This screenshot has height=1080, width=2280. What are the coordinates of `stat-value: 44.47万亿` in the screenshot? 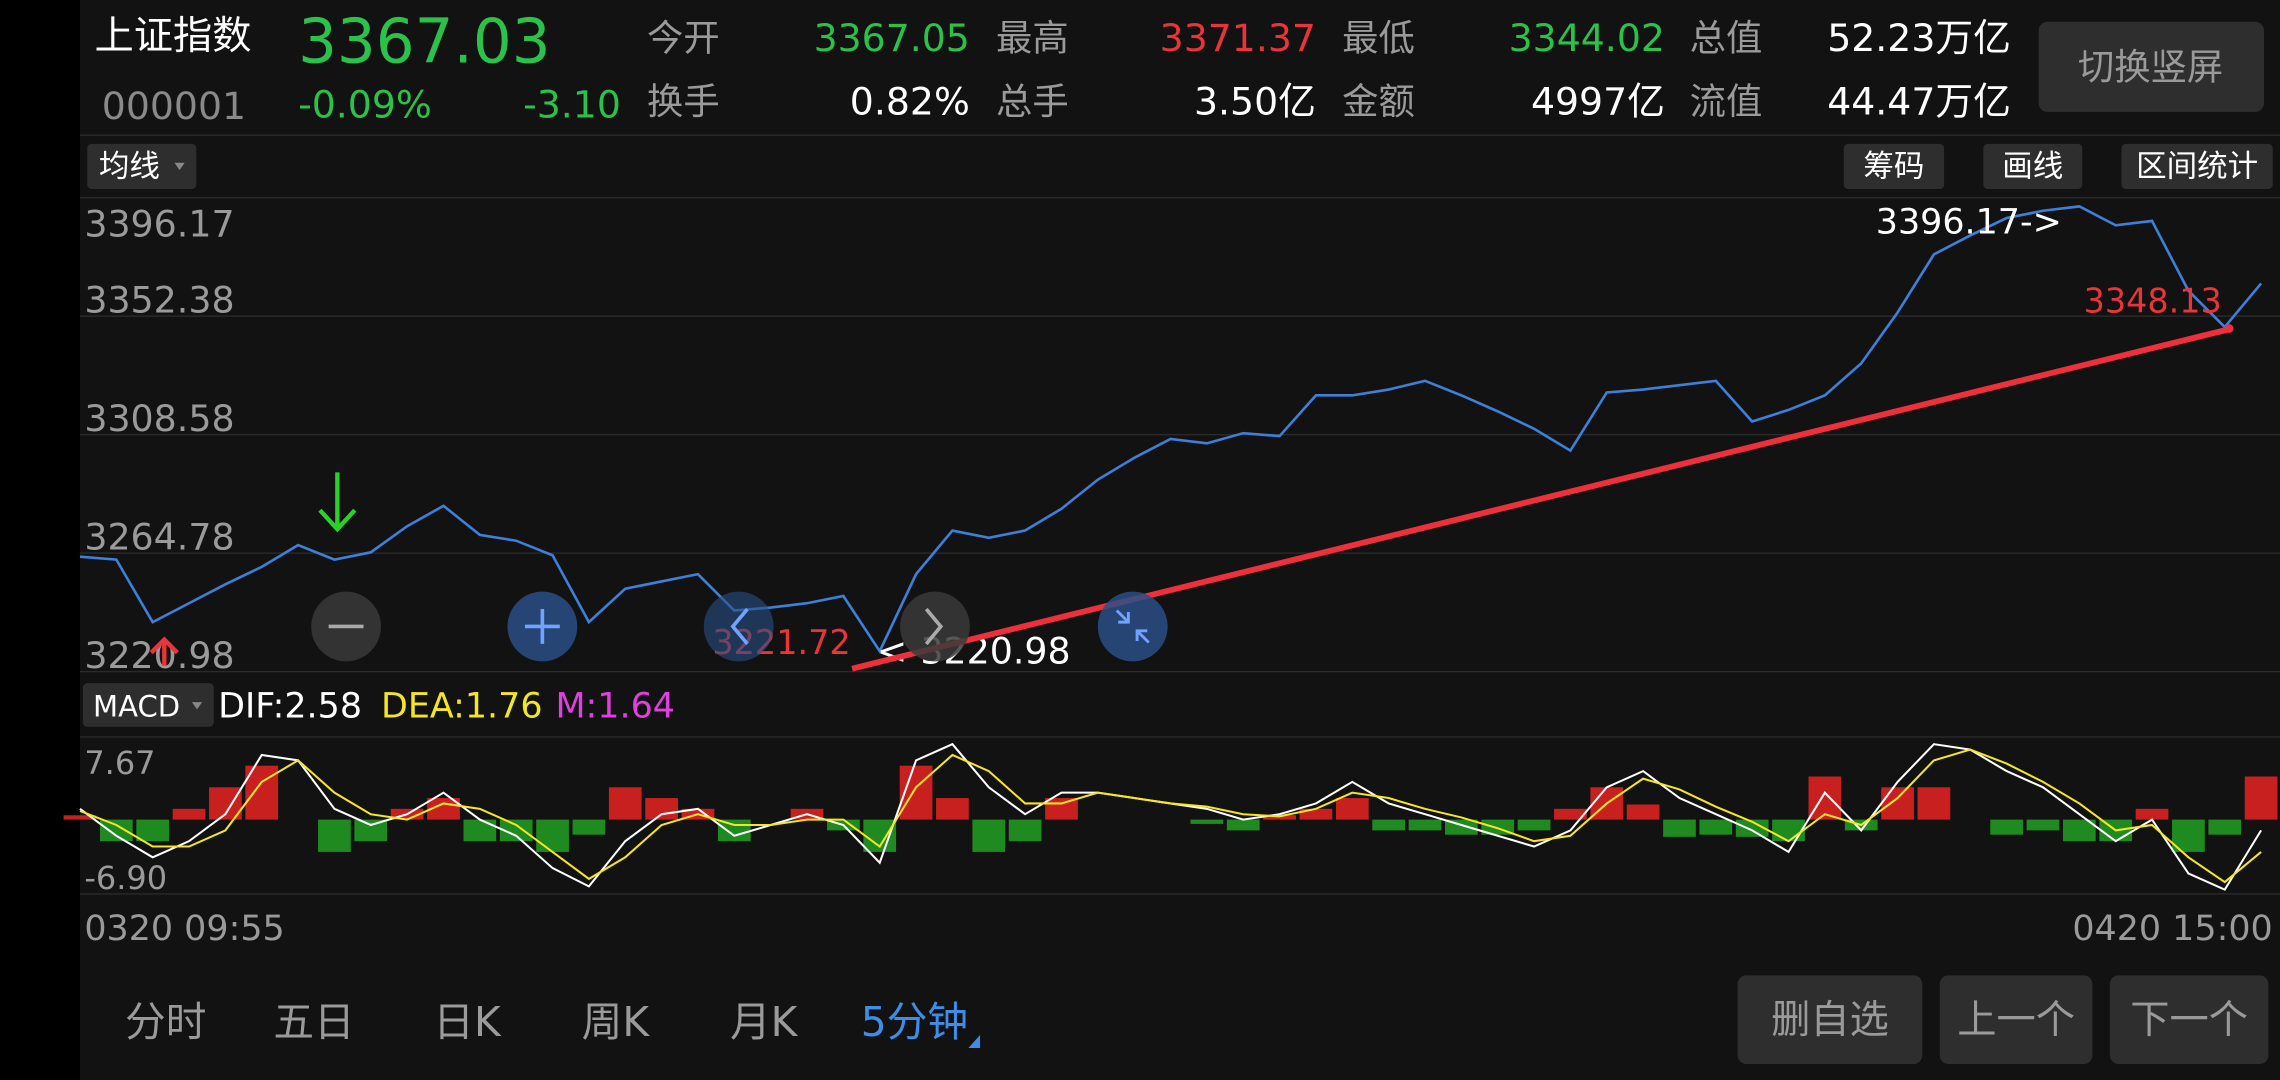 It's located at (1919, 102).